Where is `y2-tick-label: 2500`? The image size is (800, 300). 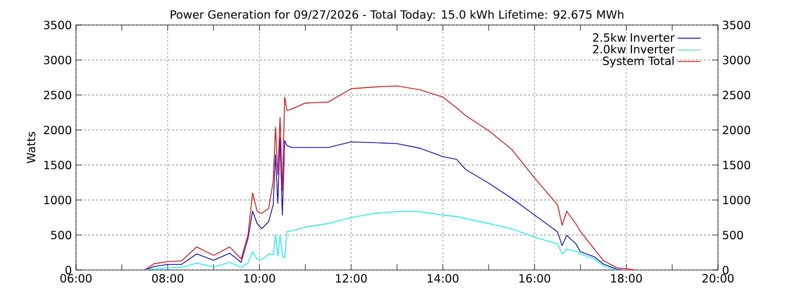
y2-tick-label: 2500 is located at coordinates (736, 95).